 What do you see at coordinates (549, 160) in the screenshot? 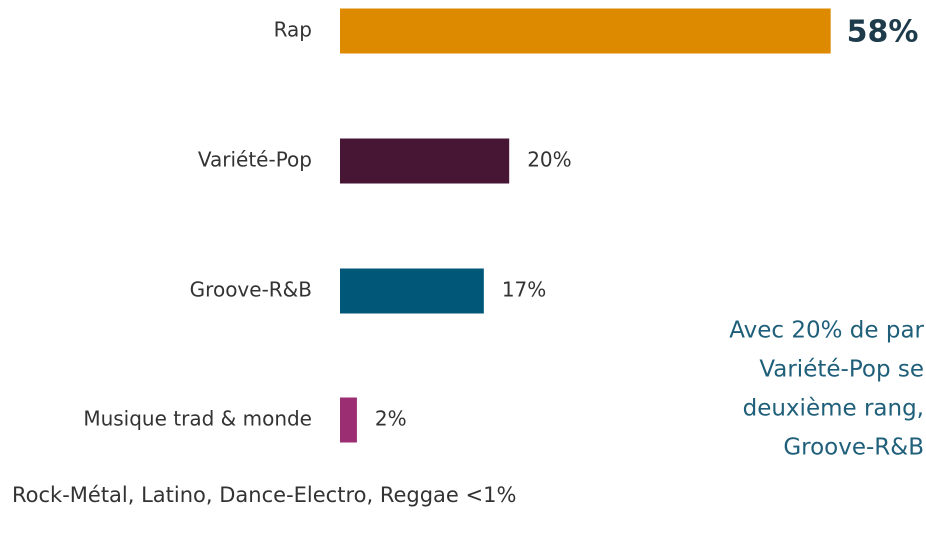
I see `value-label: 20%` at bounding box center [549, 160].